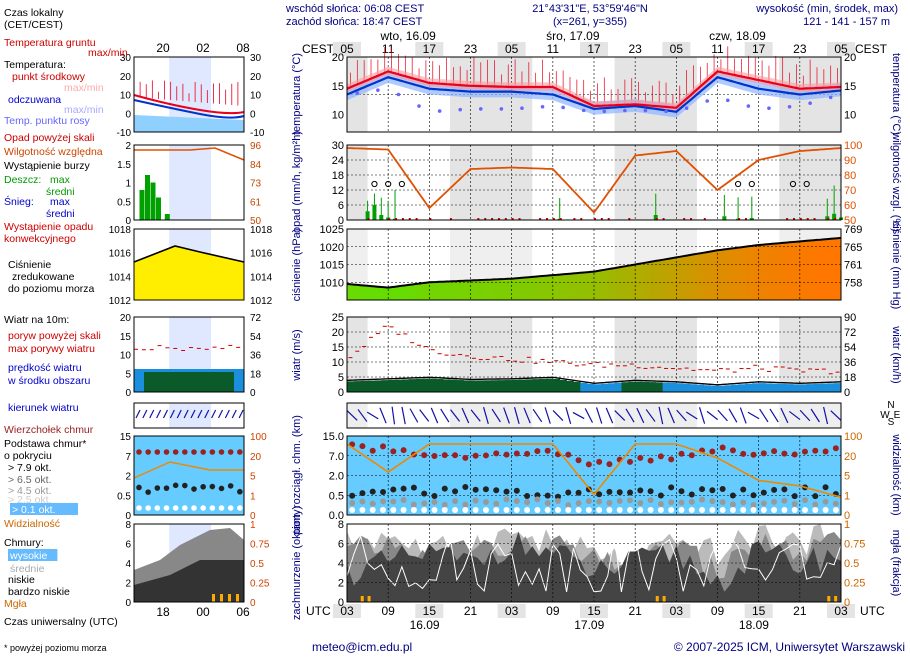 The image size is (910, 660). Describe the element at coordinates (50, 43) in the screenshot. I see `legend-label: Temperatura gruntu` at that location.